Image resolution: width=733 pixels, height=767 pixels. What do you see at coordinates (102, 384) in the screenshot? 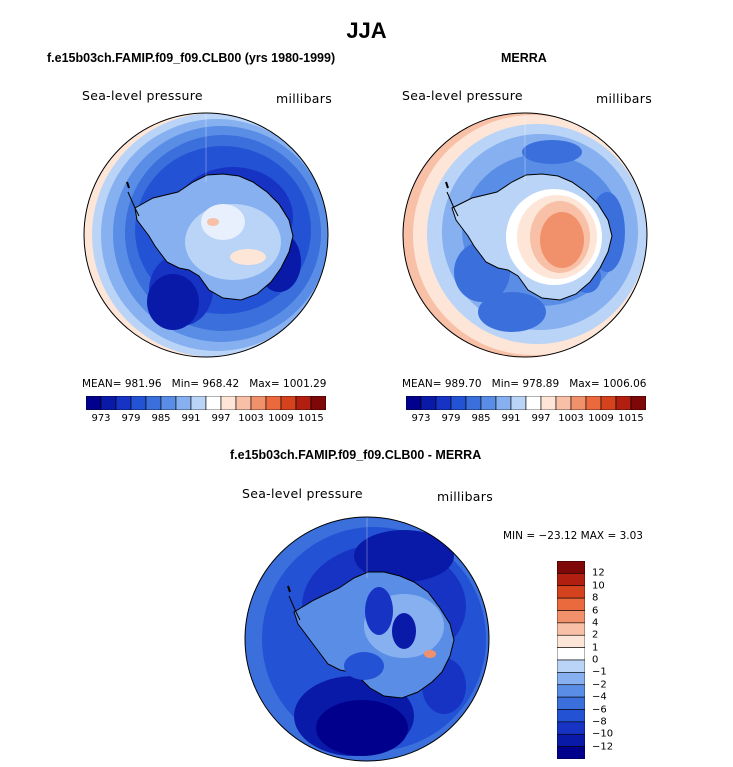
I see `model-mean-label: MEAN=` at bounding box center [102, 384].